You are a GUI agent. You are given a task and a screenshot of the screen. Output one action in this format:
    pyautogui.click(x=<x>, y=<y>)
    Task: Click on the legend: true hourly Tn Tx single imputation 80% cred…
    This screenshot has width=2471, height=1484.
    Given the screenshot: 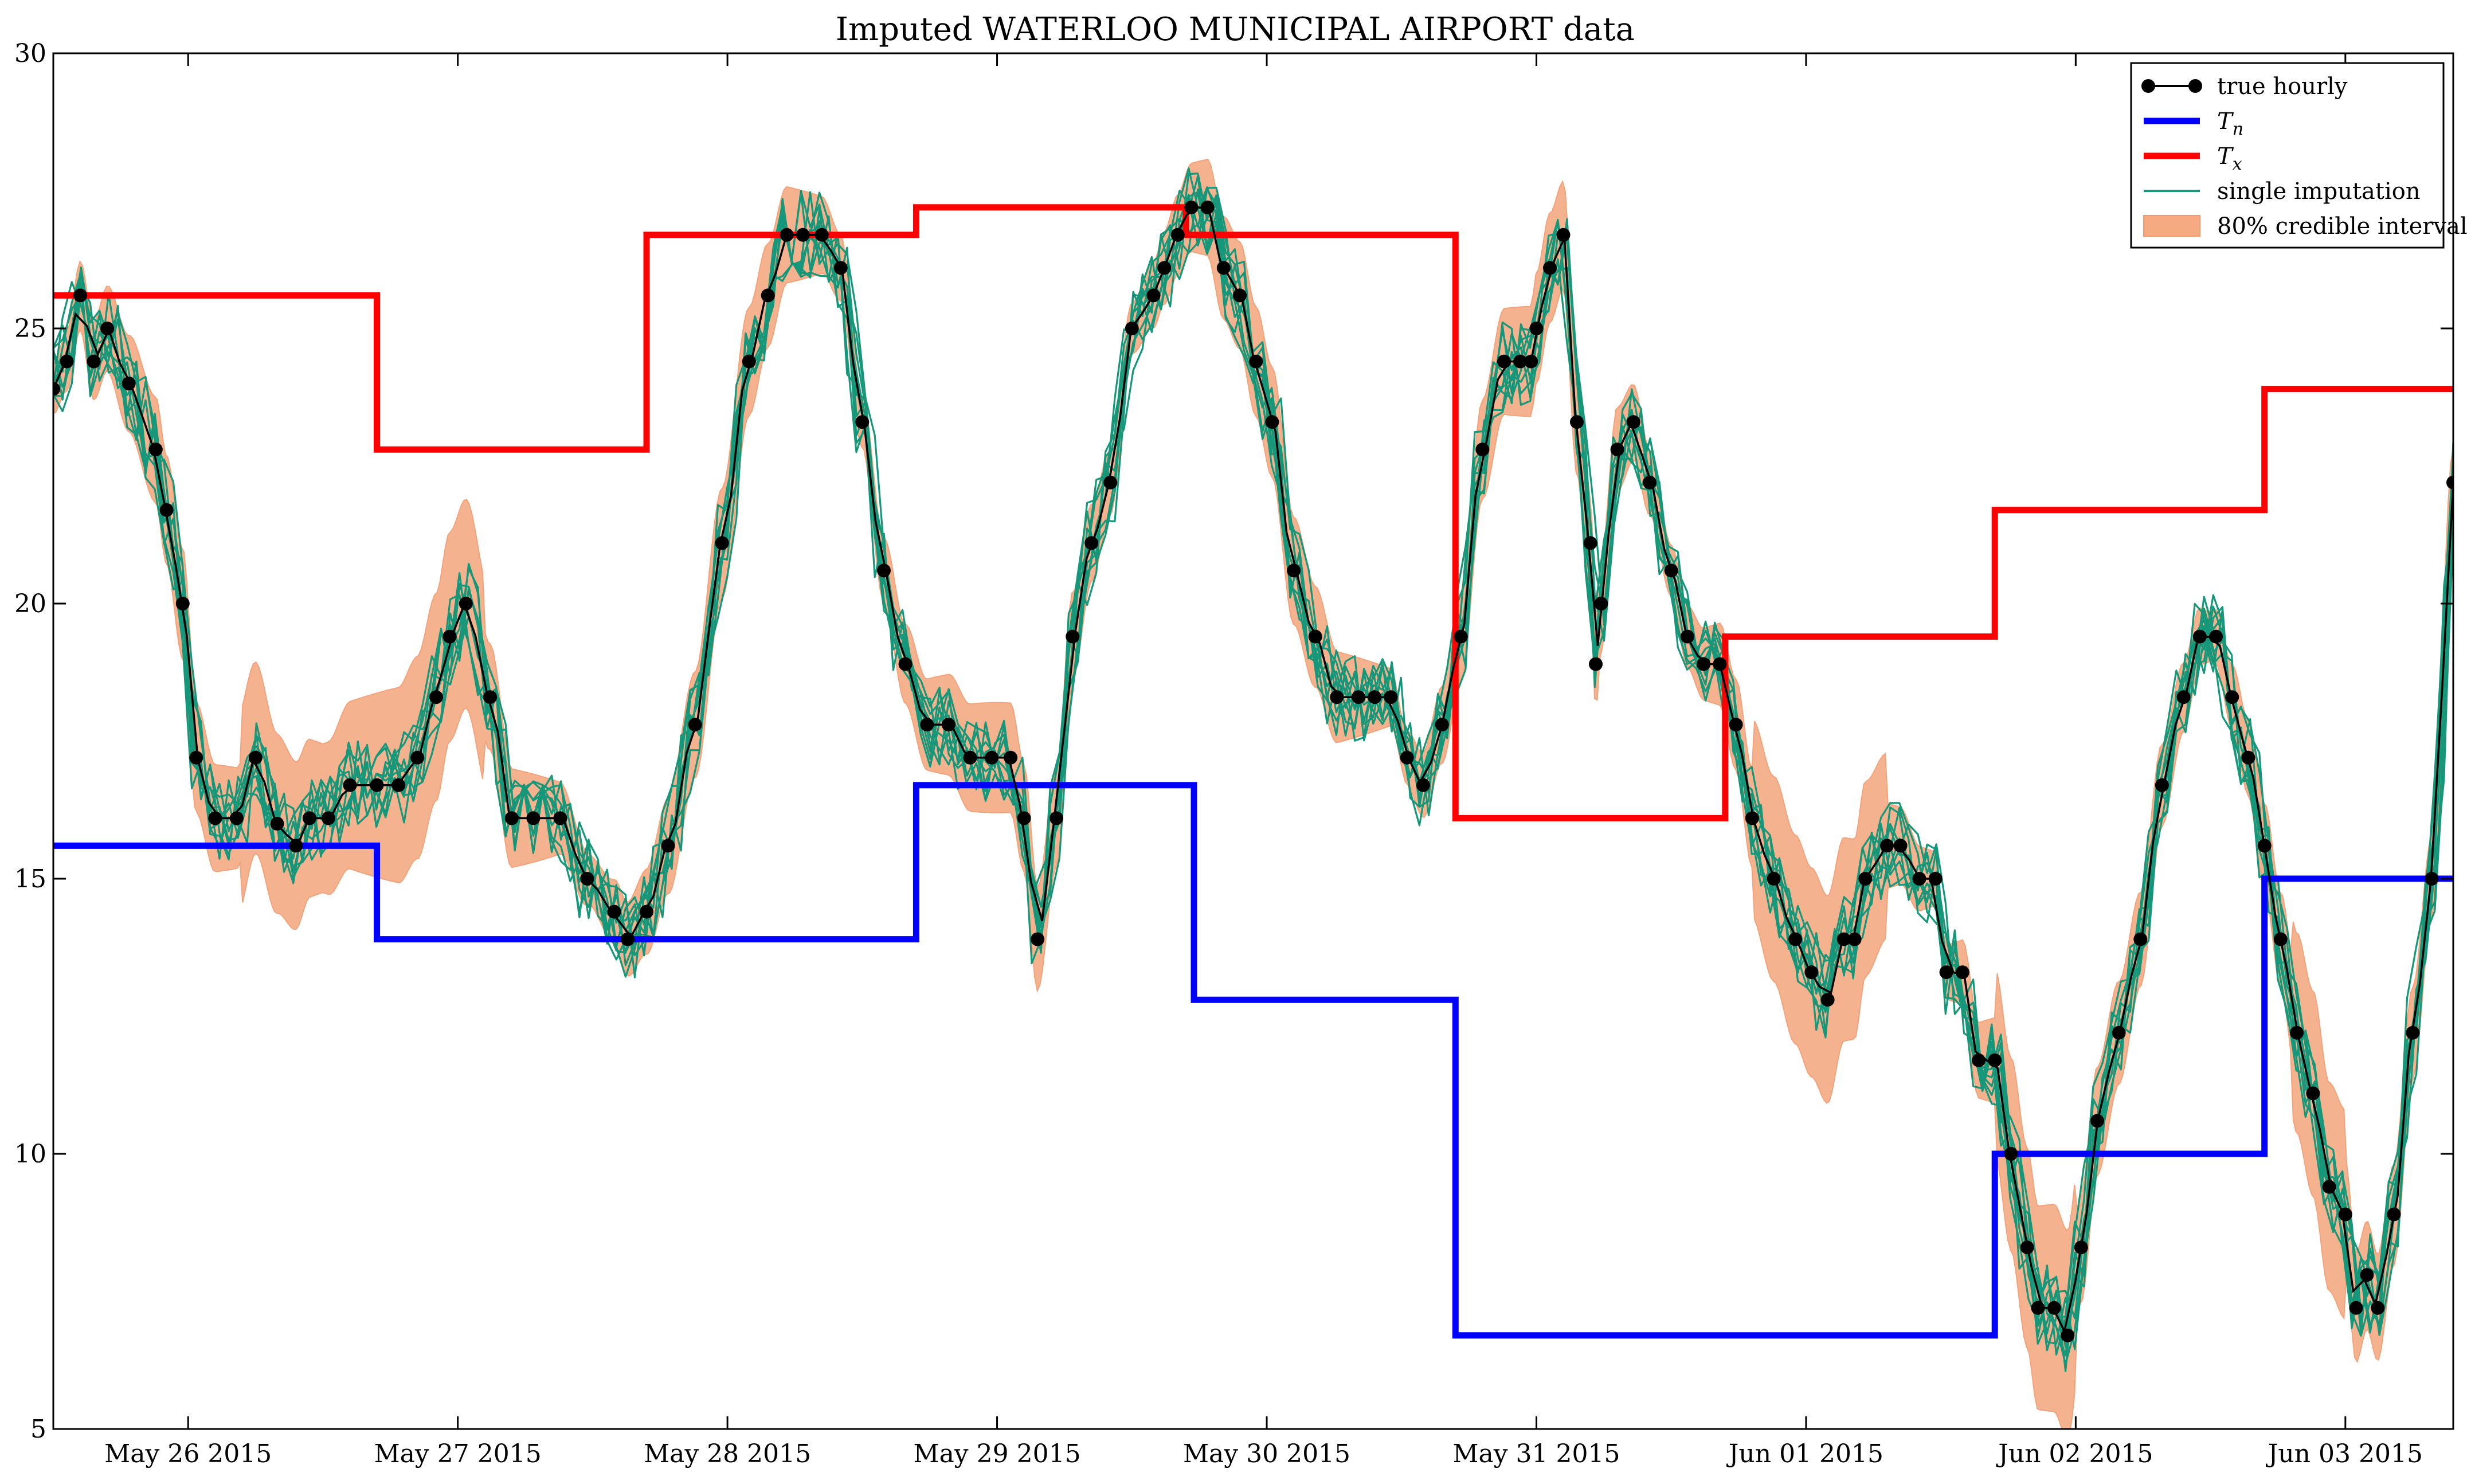 What is the action you would take?
    pyautogui.click(x=2299, y=155)
    